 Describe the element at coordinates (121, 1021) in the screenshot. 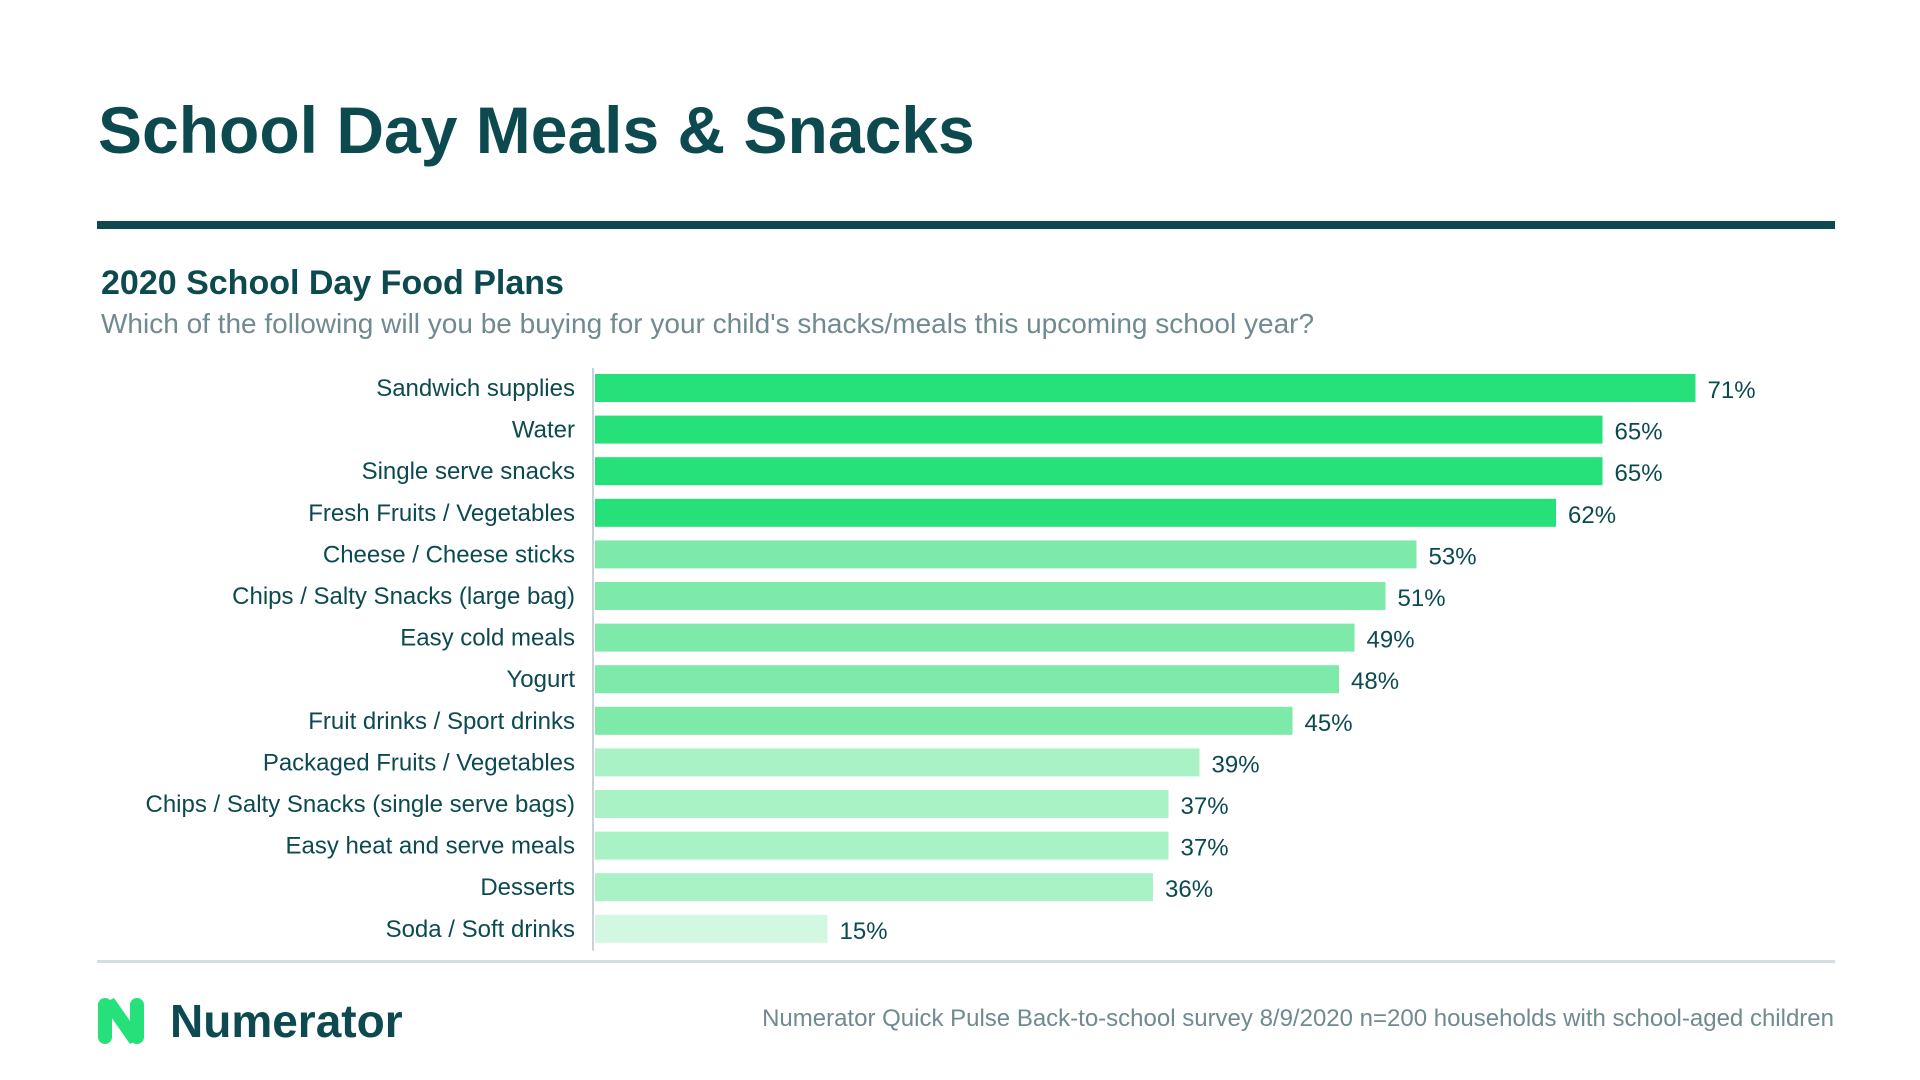

I see `numerator-n-logo-icon` at that location.